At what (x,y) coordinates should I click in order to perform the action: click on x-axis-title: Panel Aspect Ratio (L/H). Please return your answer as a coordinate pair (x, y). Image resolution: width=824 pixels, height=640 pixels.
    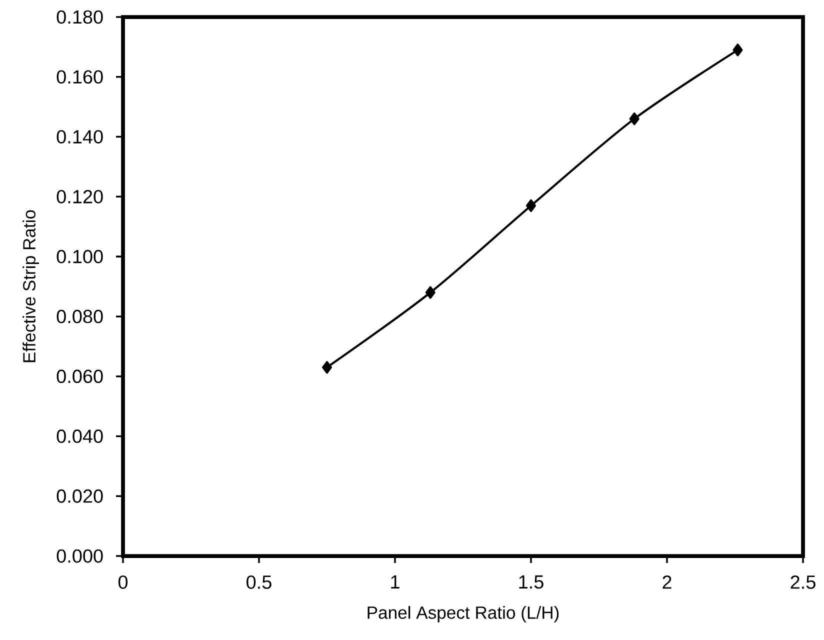
    Looking at the image, I should click on (463, 614).